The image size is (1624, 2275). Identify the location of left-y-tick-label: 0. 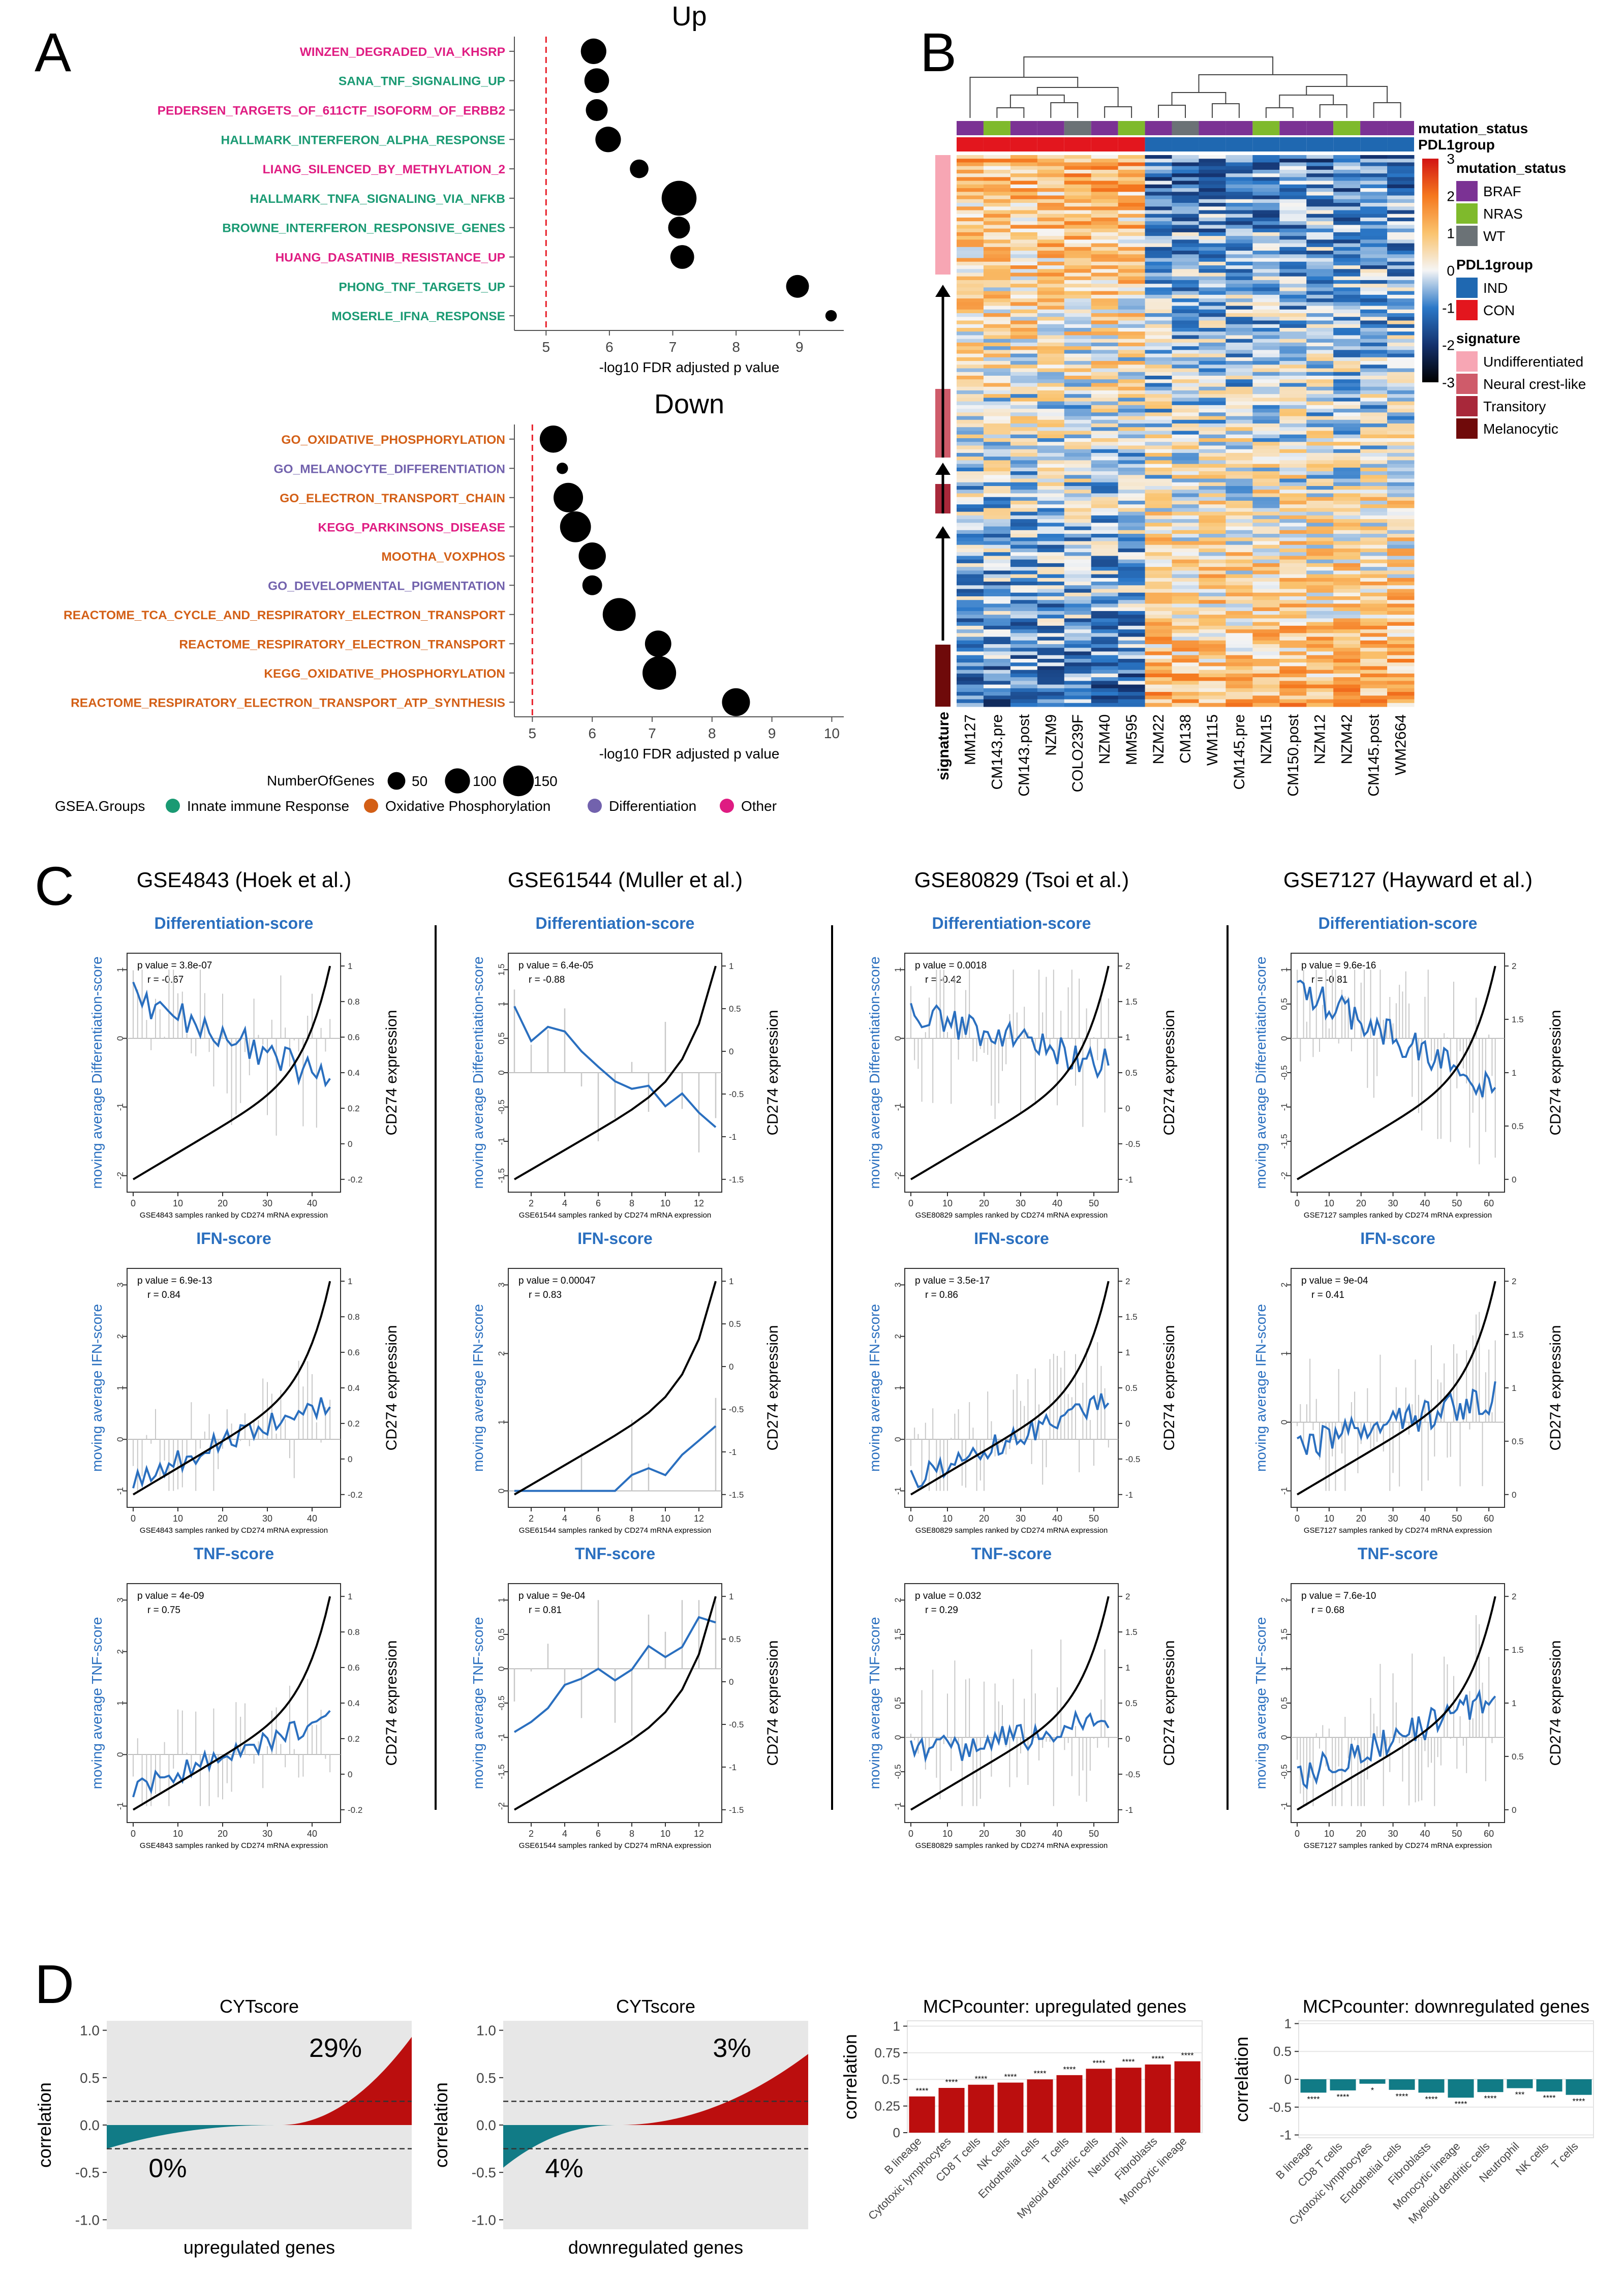
(898, 1439).